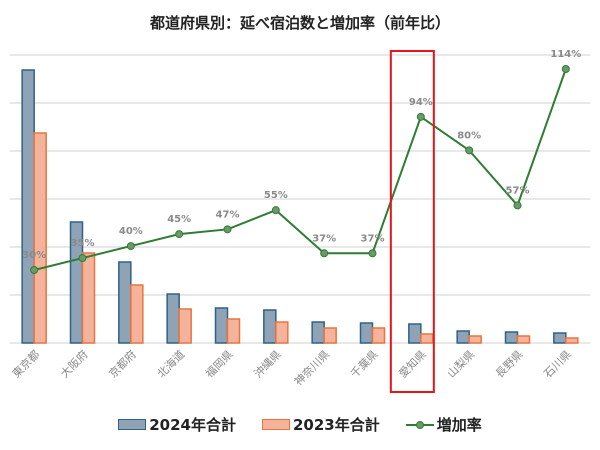 The height and width of the screenshot is (450, 600). I want to click on legend: 2024年合計 2023年合計 増加率, so click(300, 424).